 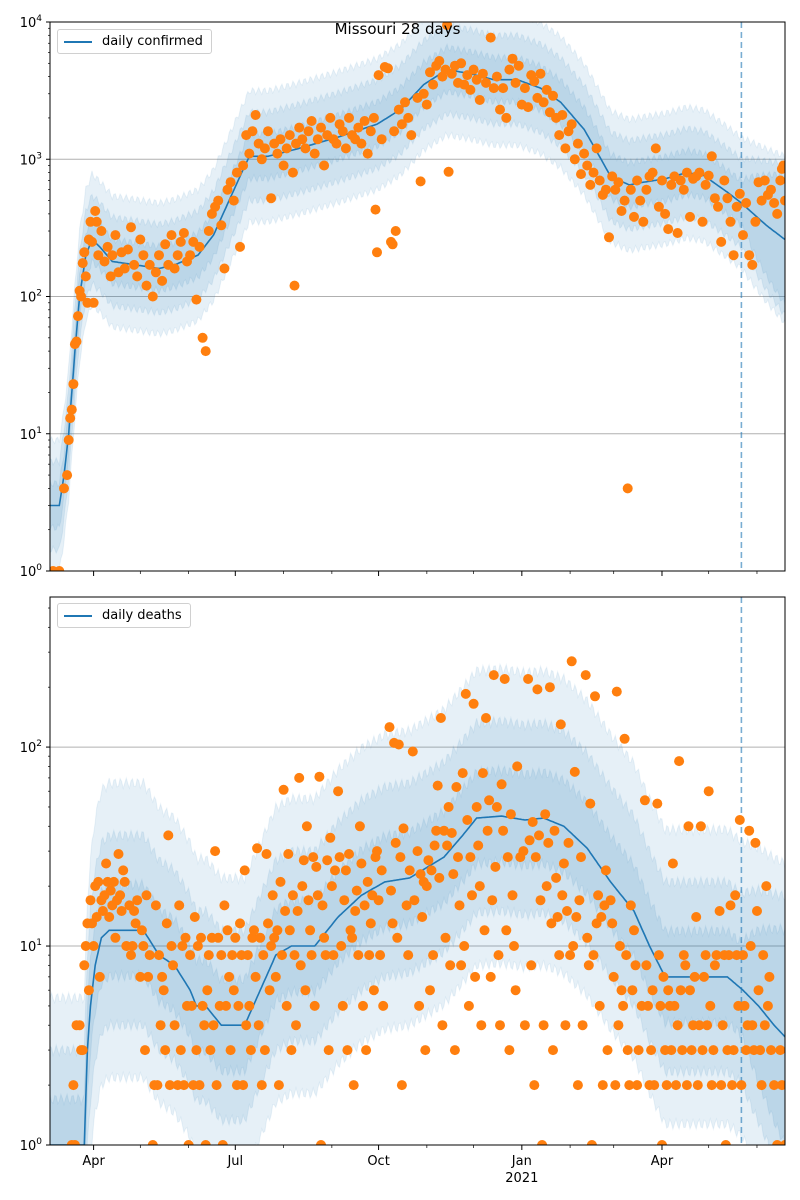 What do you see at coordinates (31, 747) in the screenshot?
I see `y-tick-label: 10²` at bounding box center [31, 747].